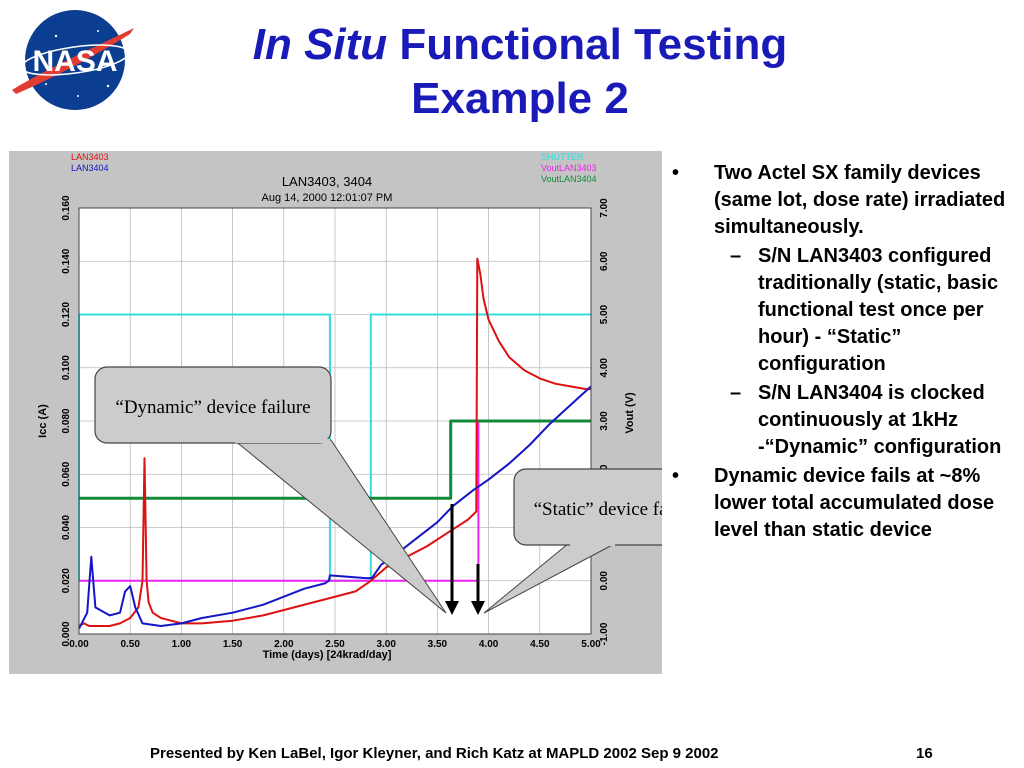 This screenshot has width=1024, height=768. I want to click on y-axis-label: Icc (A), so click(43, 421).